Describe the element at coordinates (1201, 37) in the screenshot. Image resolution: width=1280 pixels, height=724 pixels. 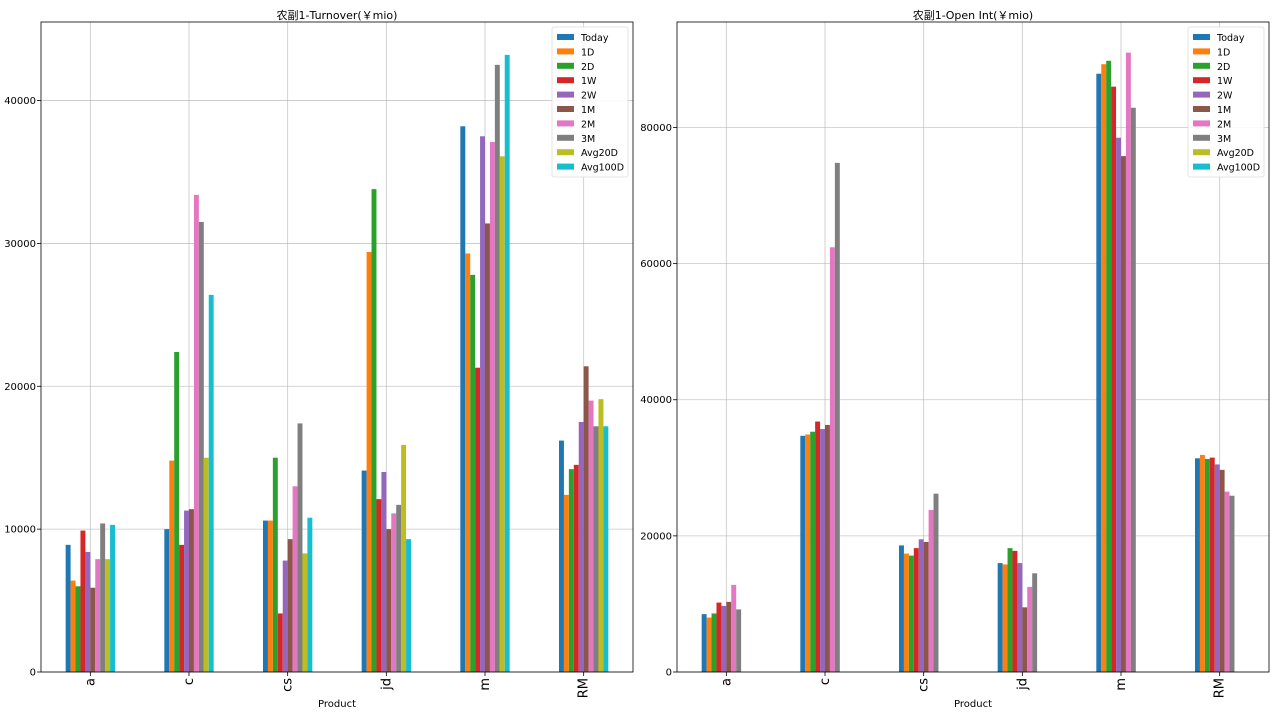
I see `legend-swatch-today` at that location.